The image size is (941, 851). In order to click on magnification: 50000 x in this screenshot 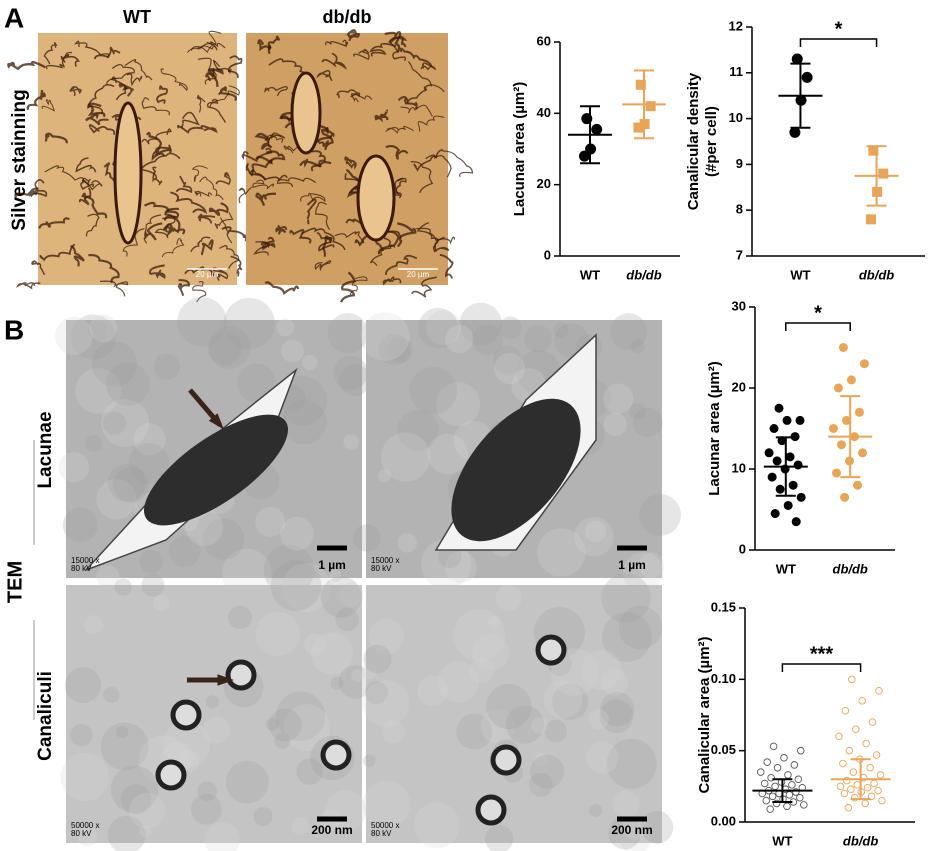, I will do `click(85, 825)`.